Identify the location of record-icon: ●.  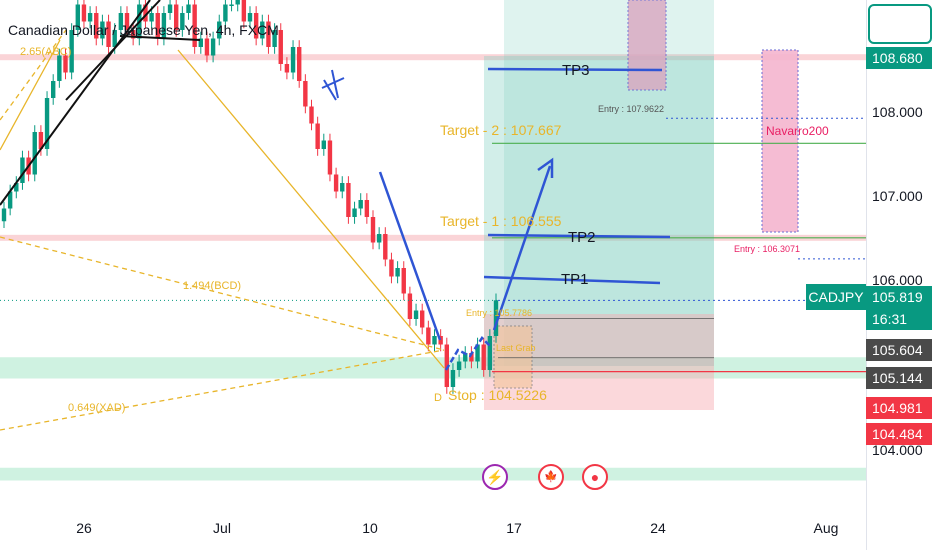
(595, 477).